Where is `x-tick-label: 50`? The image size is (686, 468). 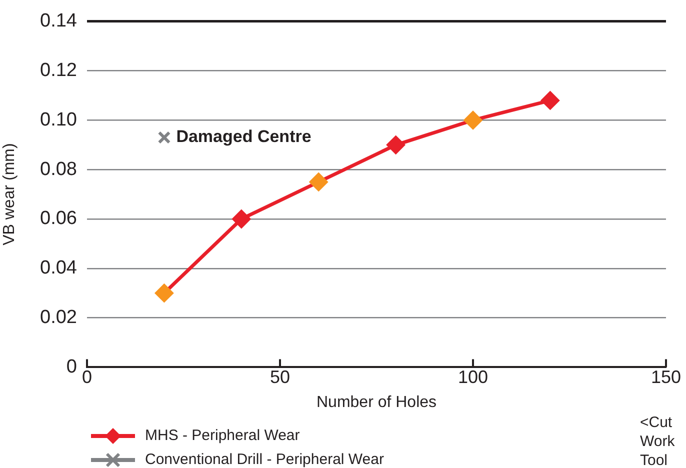
x-tick-label: 50 is located at coordinates (280, 376).